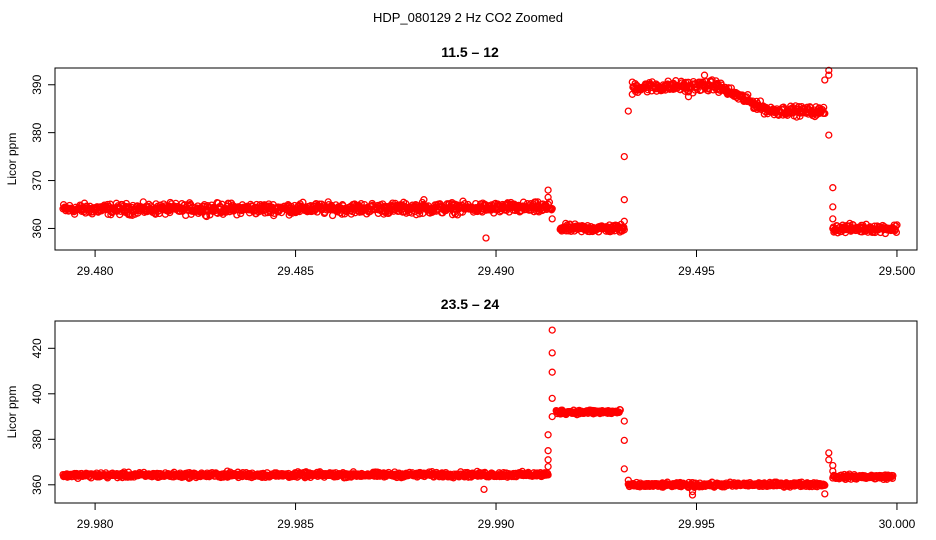  Describe the element at coordinates (470, 304) in the screenshot. I see `panel-2-title: 23.5 – 24` at that location.